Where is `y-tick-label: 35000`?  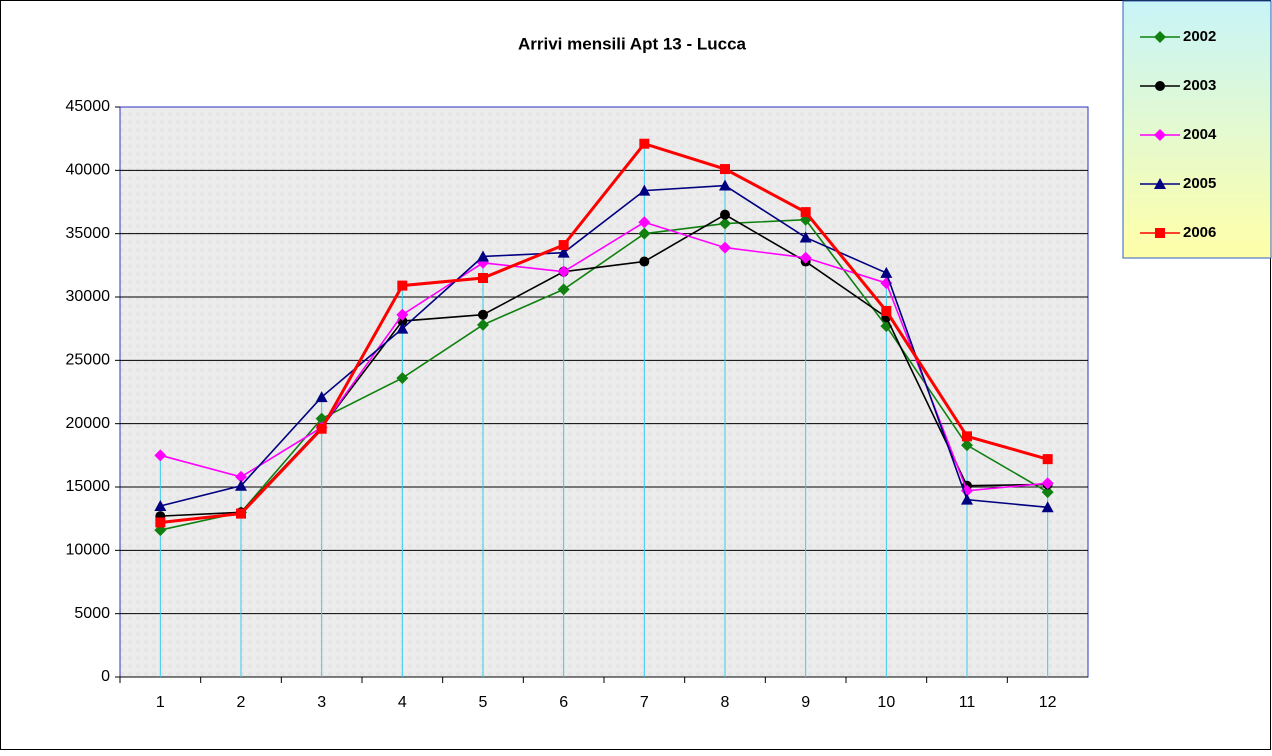 y-tick-label: 35000 is located at coordinates (88, 233).